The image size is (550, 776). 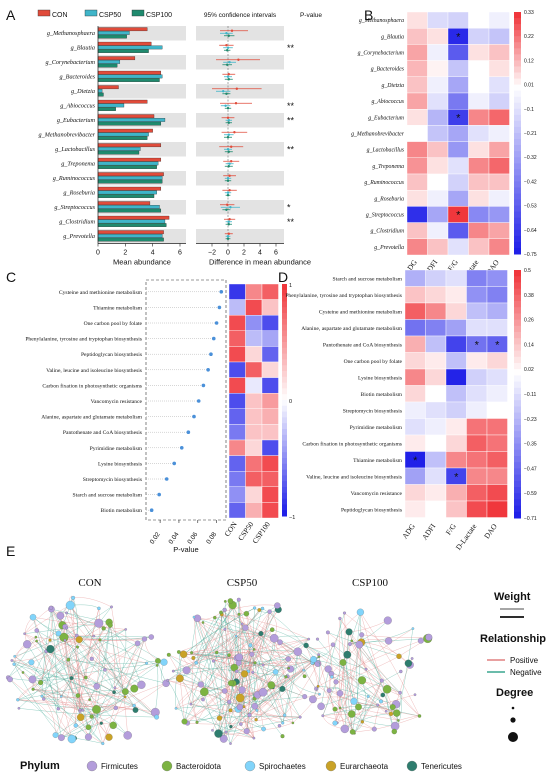 What do you see at coordinates (530, 207) in the screenshot?
I see `colorbar-label: −0.53` at bounding box center [530, 207].